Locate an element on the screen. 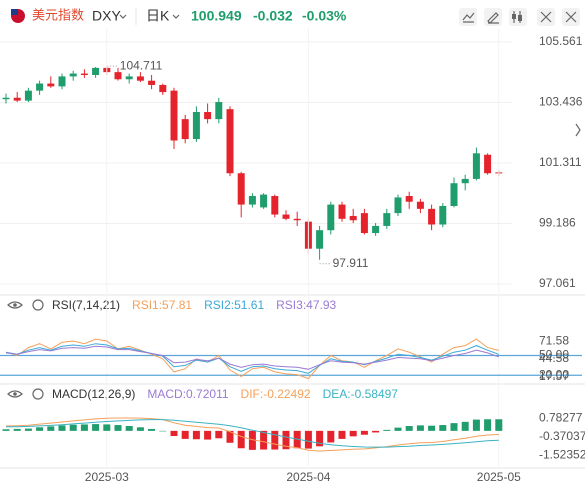 Image resolution: width=585 pixels, height=486 pixels. rsi-header: RSI(7,14,21) is located at coordinates (63, 305).